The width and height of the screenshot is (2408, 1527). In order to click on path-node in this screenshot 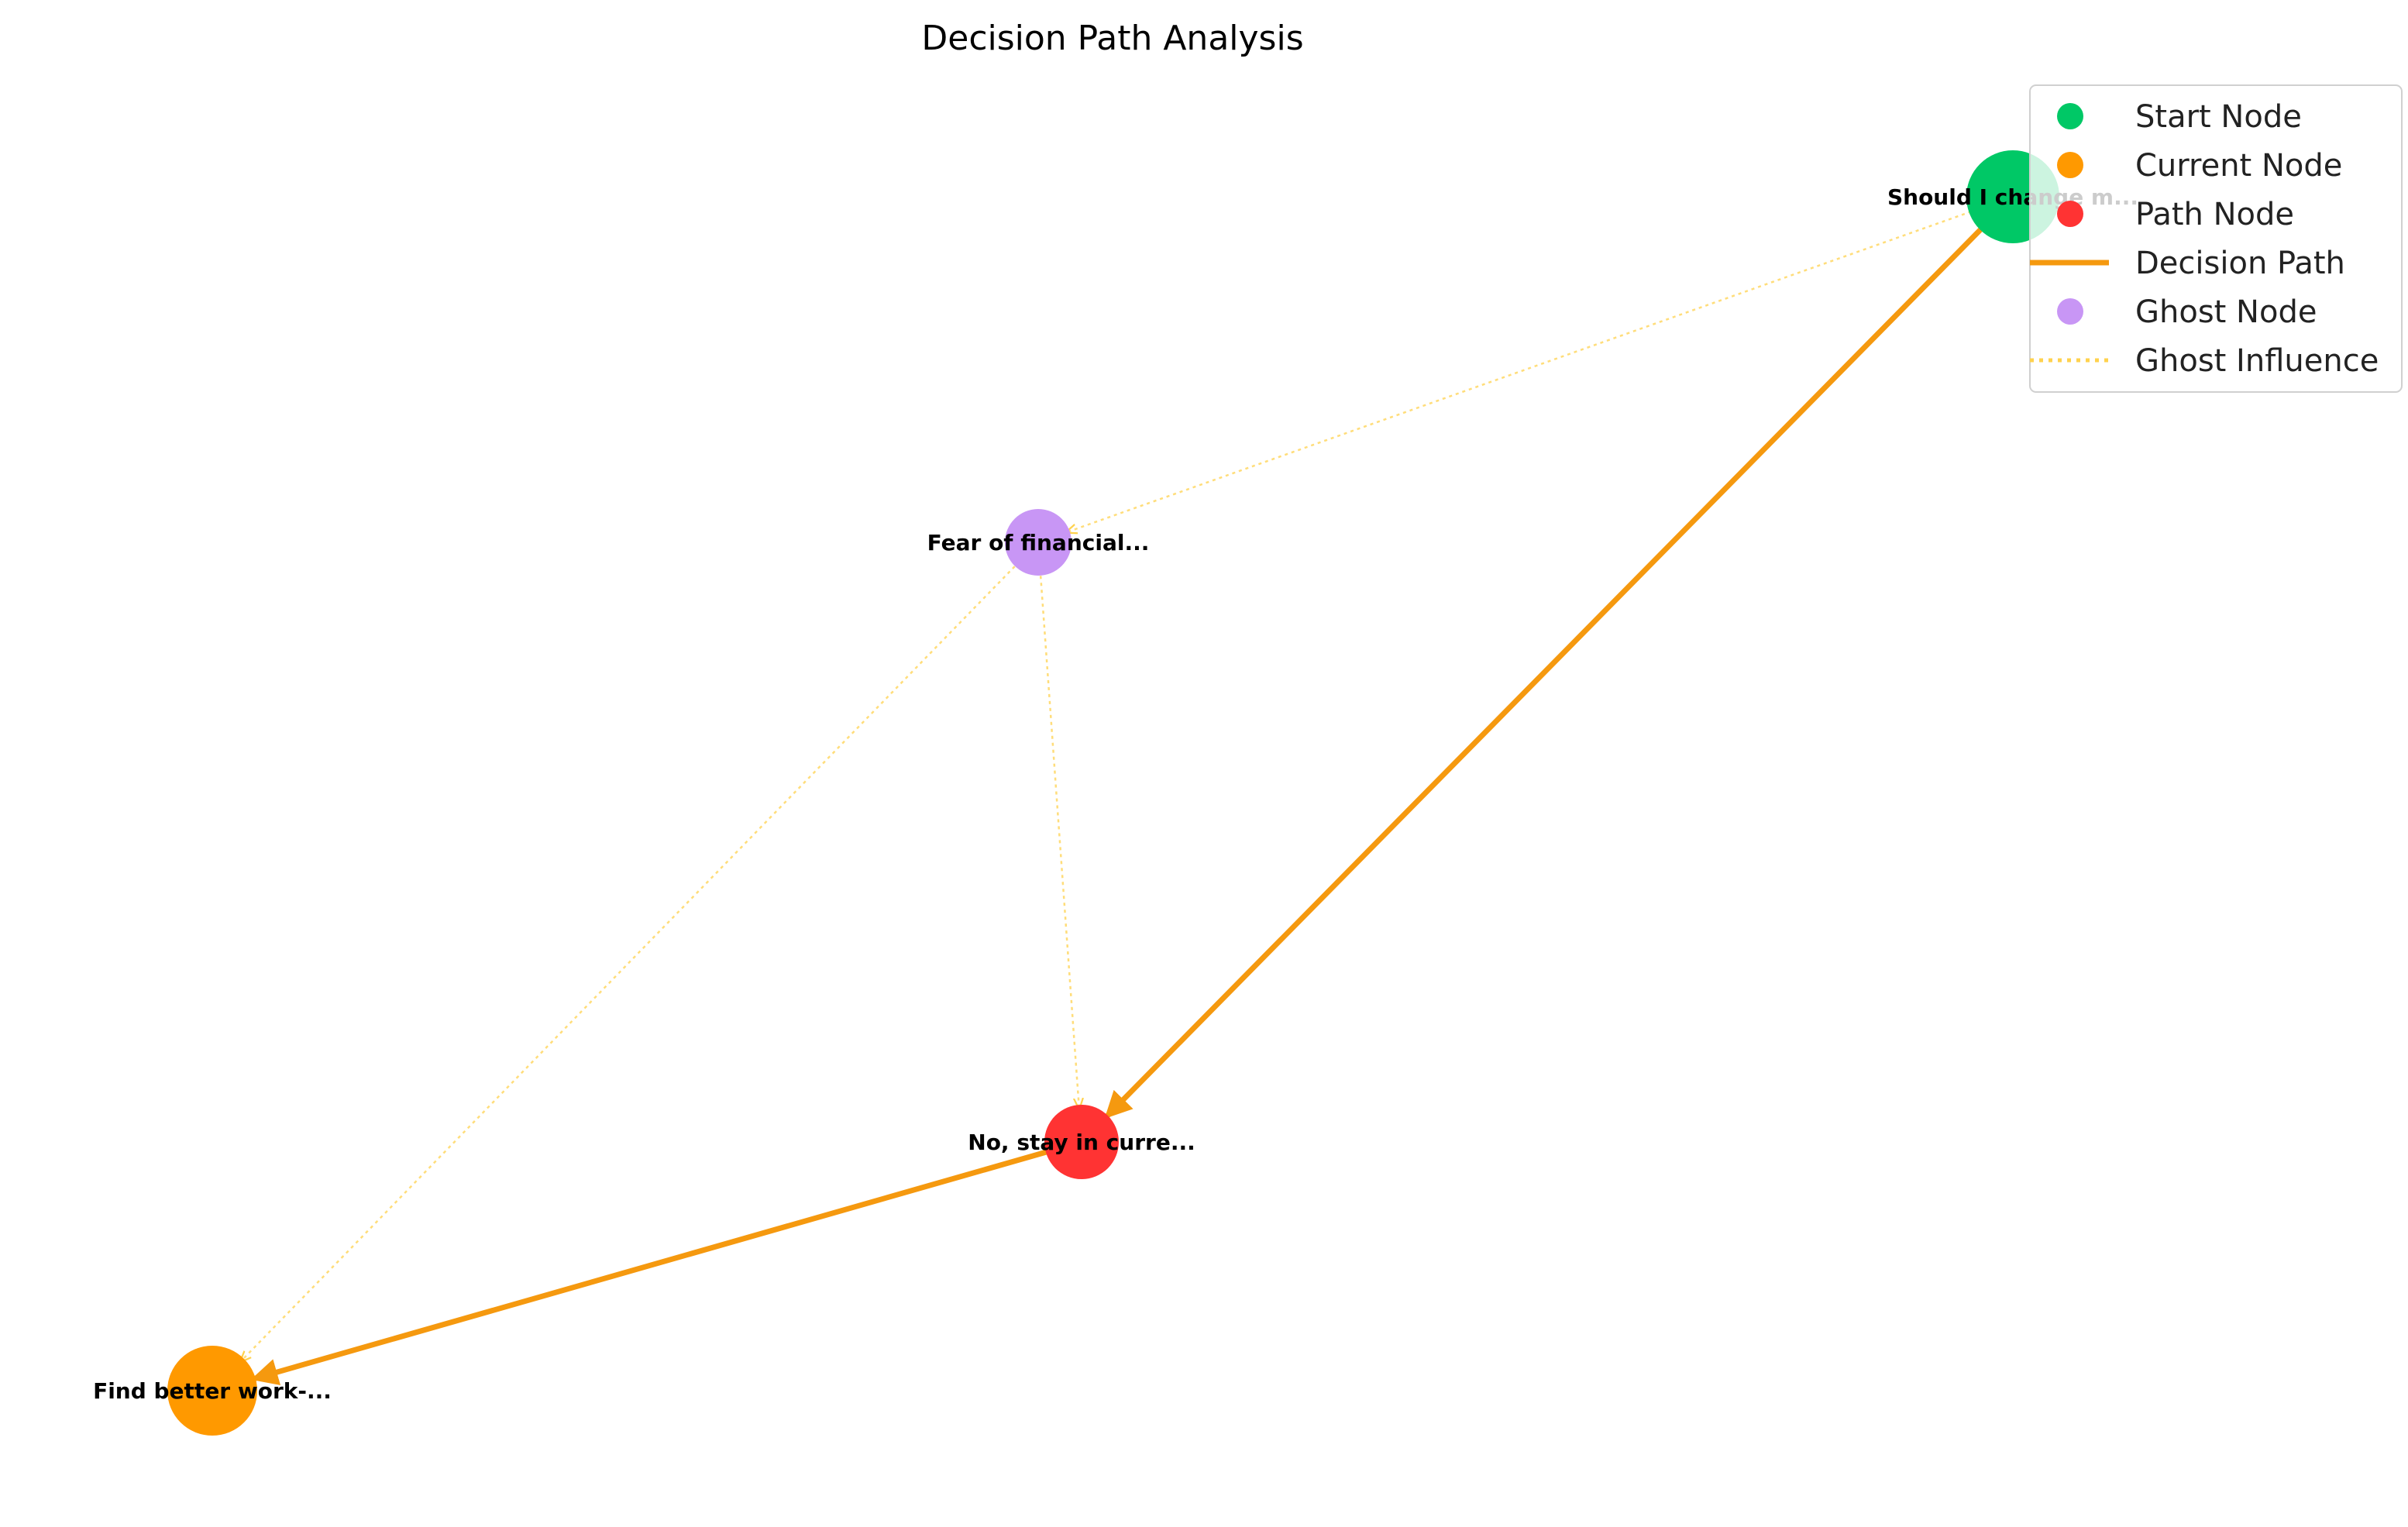, I will do `click(1081, 1142)`.